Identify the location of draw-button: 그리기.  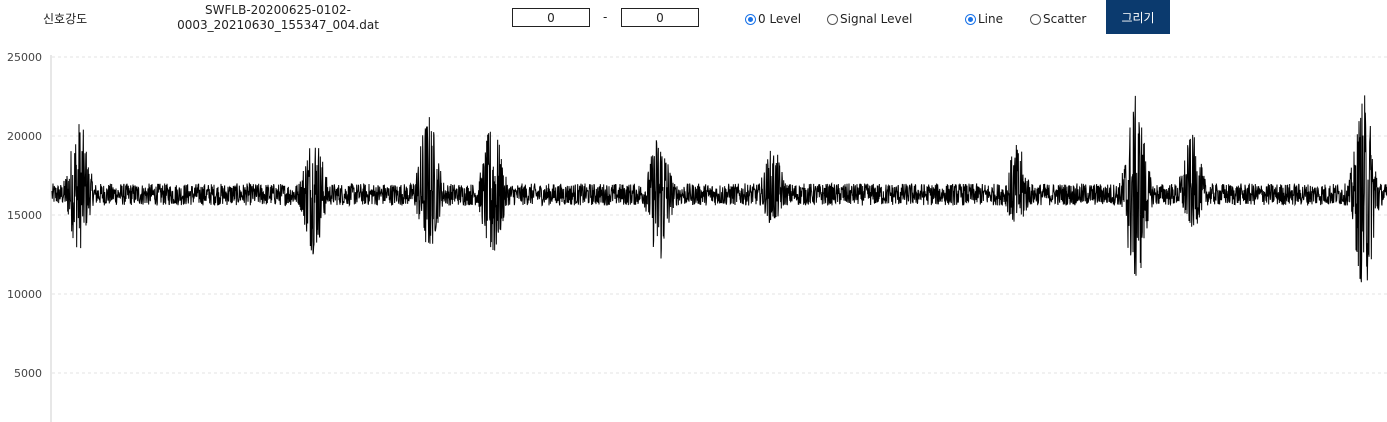
(1138, 17).